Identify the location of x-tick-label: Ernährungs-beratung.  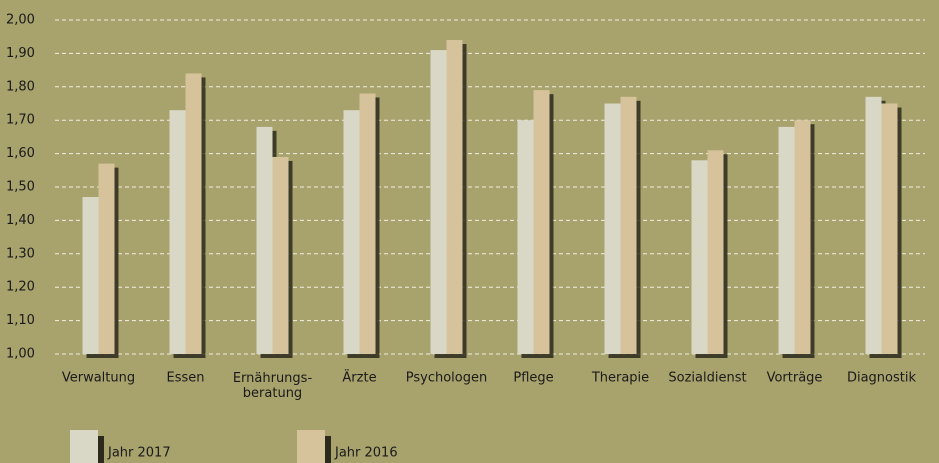
(273, 386).